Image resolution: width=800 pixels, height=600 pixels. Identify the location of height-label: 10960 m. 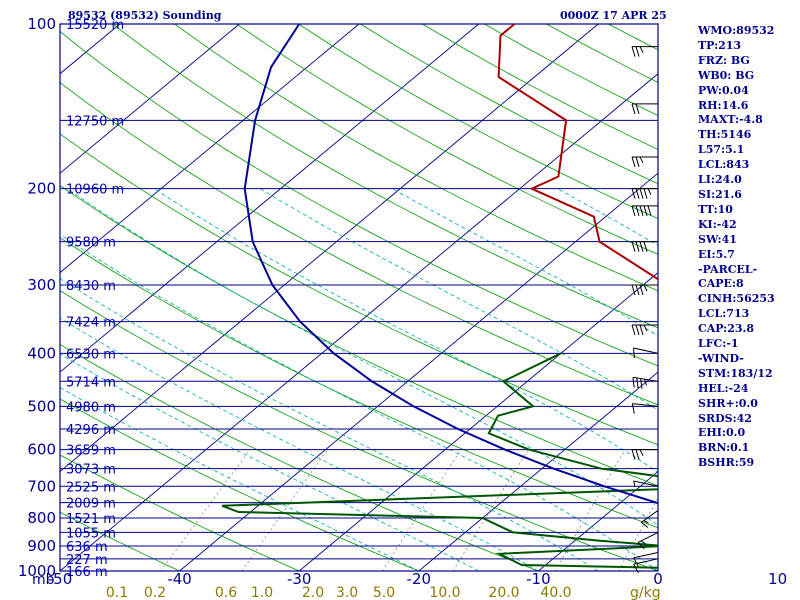
(95, 190).